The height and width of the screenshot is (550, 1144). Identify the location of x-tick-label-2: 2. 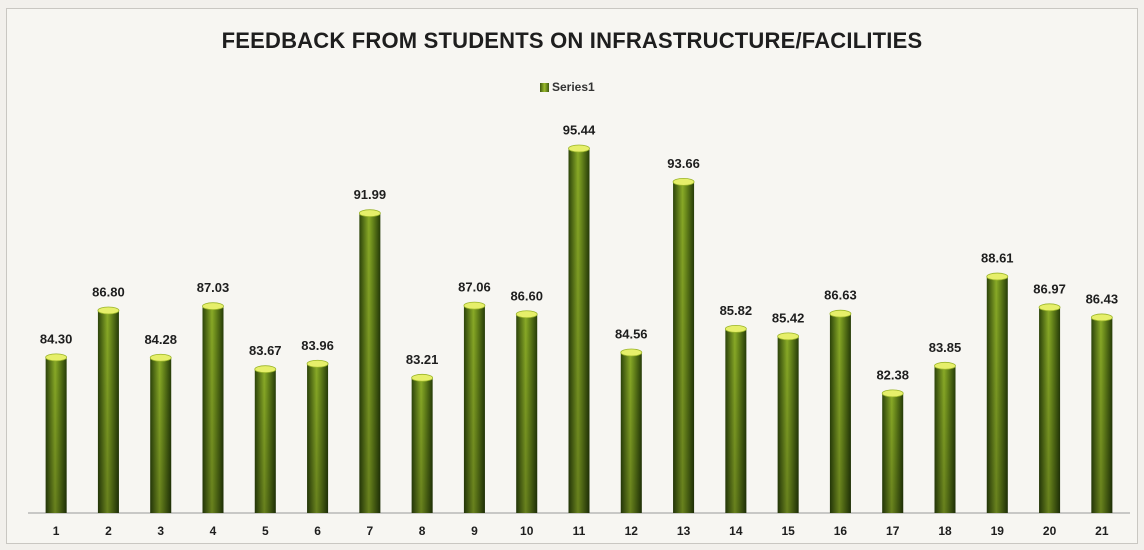
(108, 531).